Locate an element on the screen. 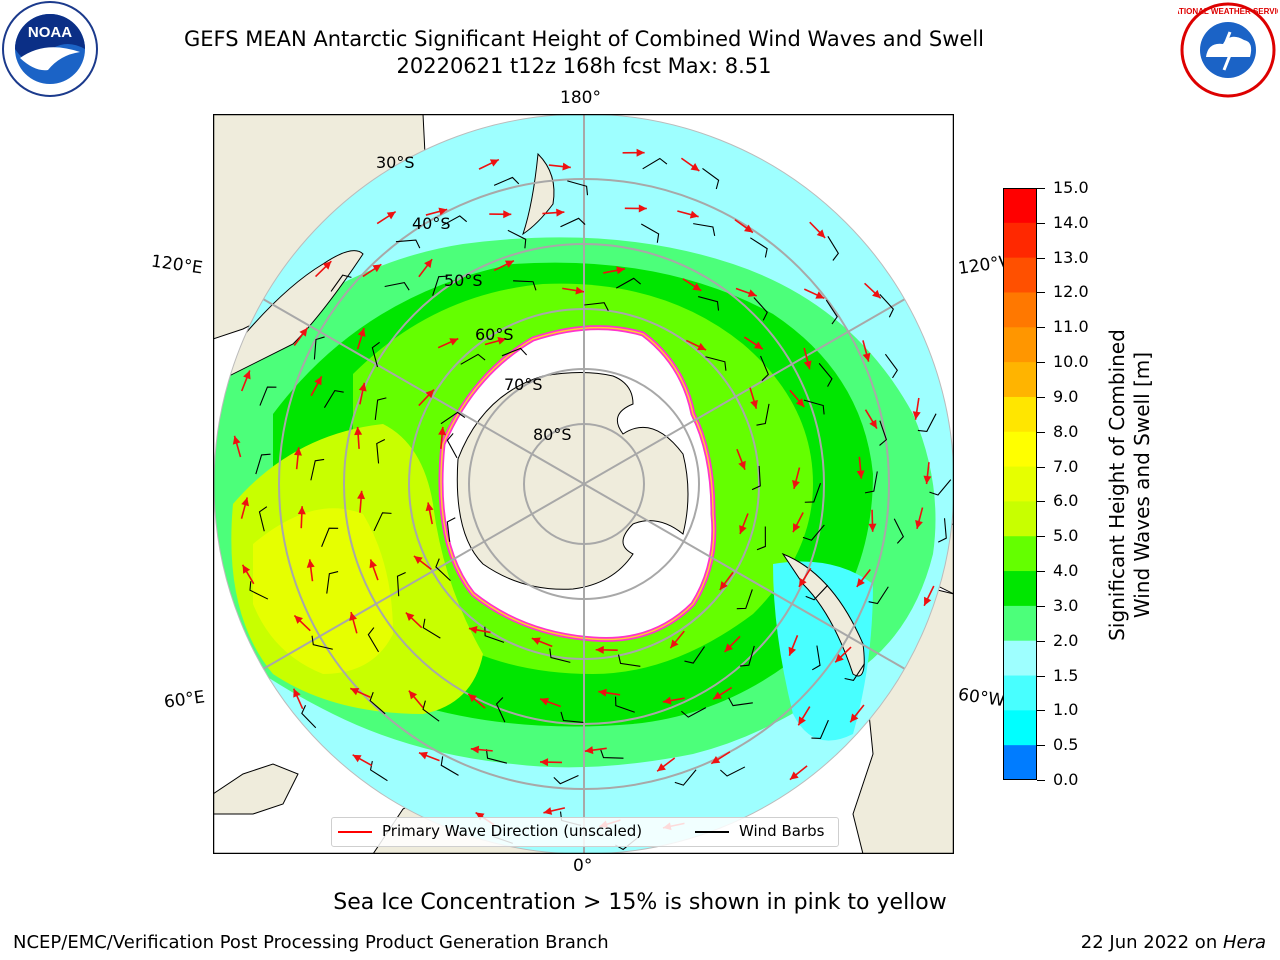  svg-text: NOAA is located at coordinates (50, 32).